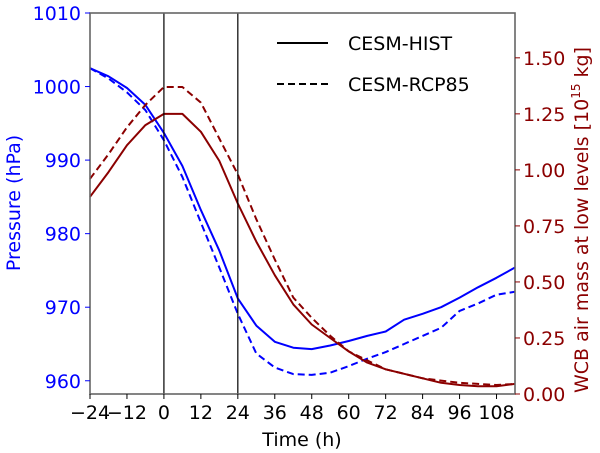 The height and width of the screenshot is (453, 600). What do you see at coordinates (127, 413) in the screenshot?
I see `x-tick-label: −12` at bounding box center [127, 413].